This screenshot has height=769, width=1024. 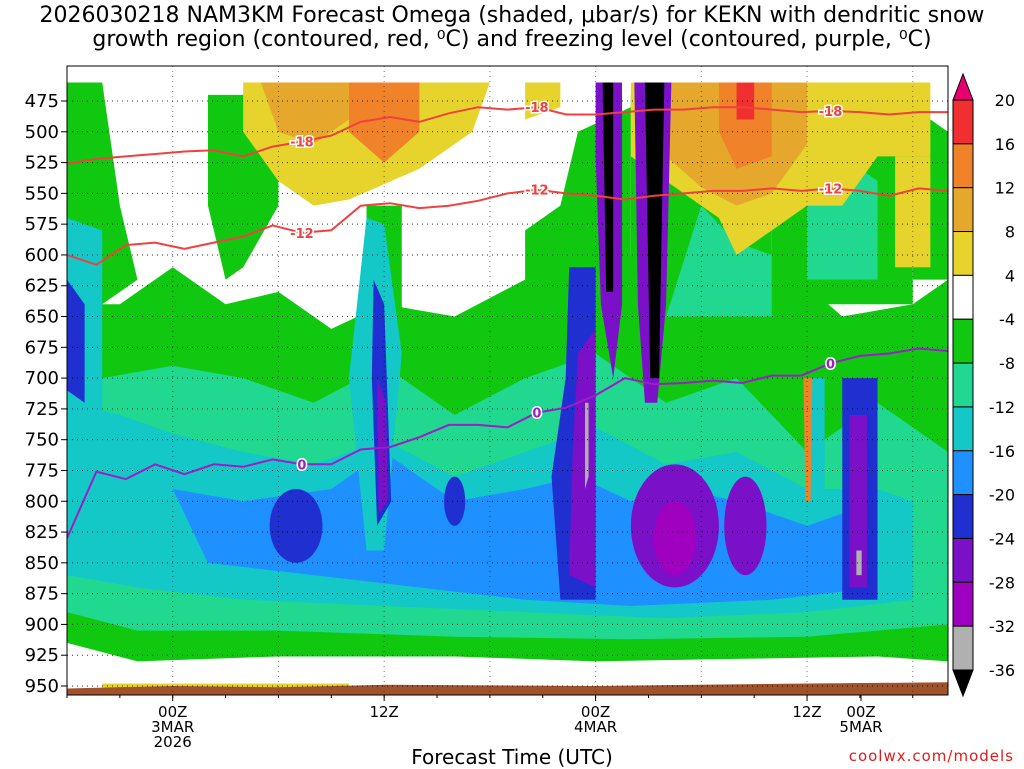 What do you see at coordinates (1002, 582) in the screenshot?
I see `colorbar-label-11: -28` at bounding box center [1002, 582].